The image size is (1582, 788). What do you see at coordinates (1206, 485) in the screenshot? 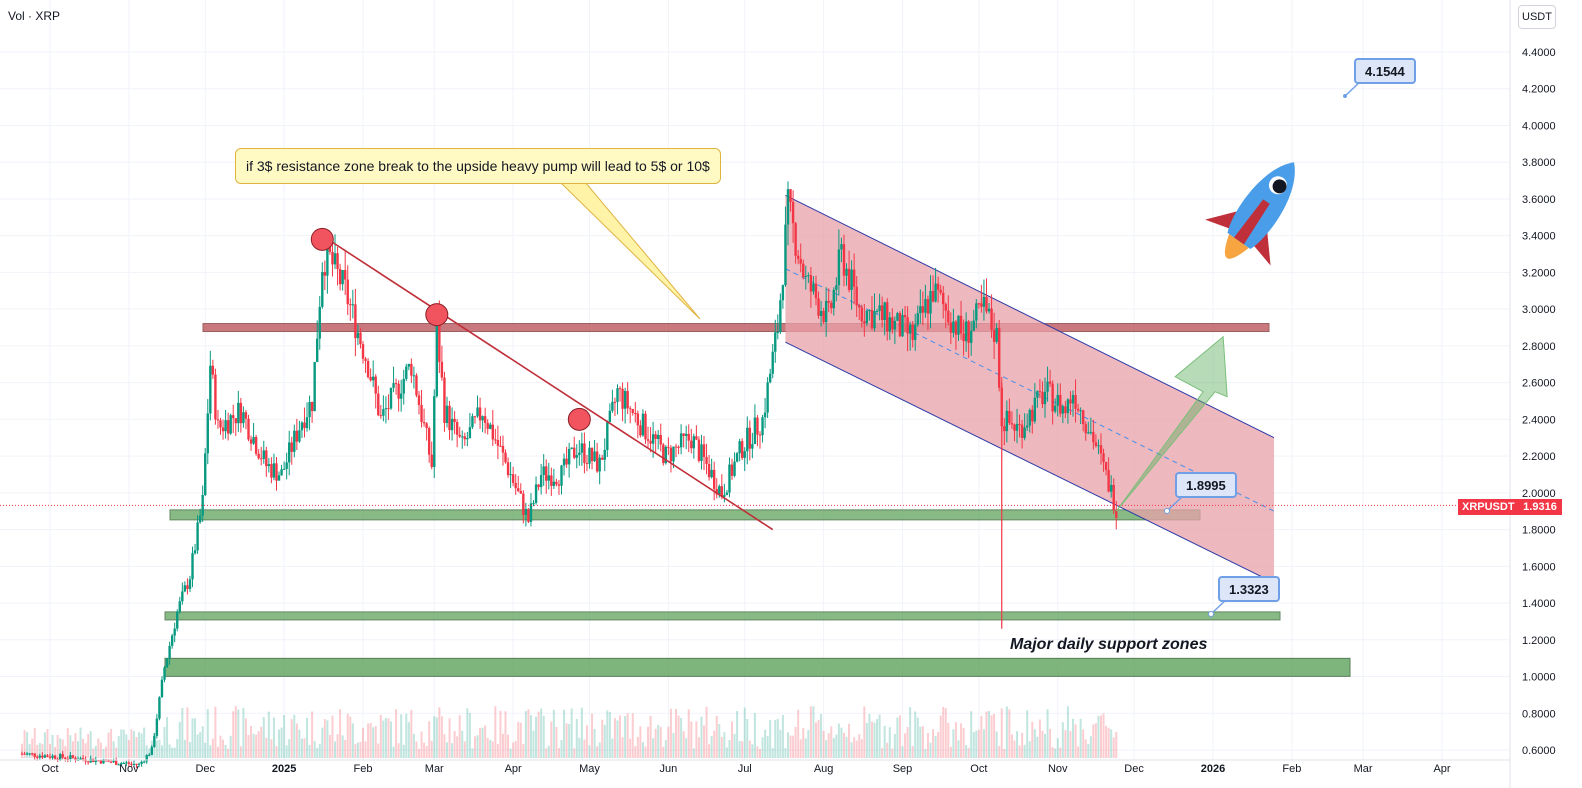
I see `price-callout-mid: 1.8995` at bounding box center [1206, 485].